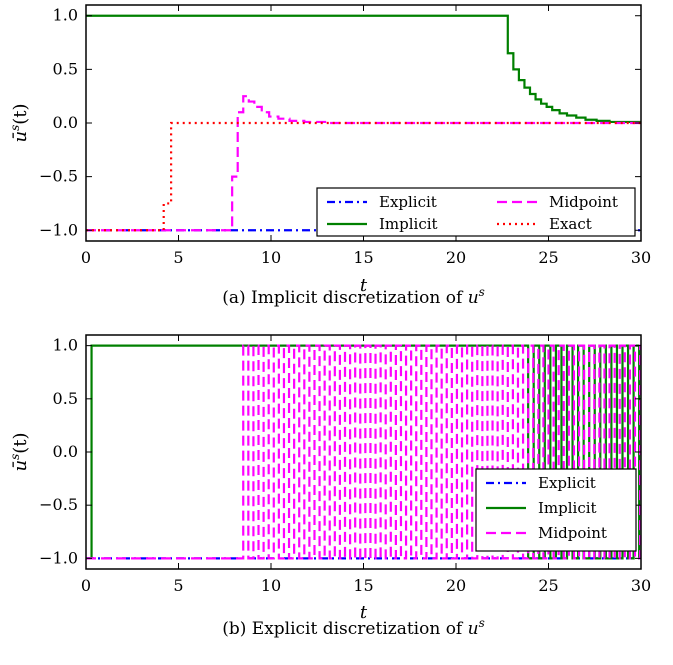 Image resolution: width=673 pixels, height=665 pixels. I want to click on legend-label-exact: Exact, so click(570, 224).